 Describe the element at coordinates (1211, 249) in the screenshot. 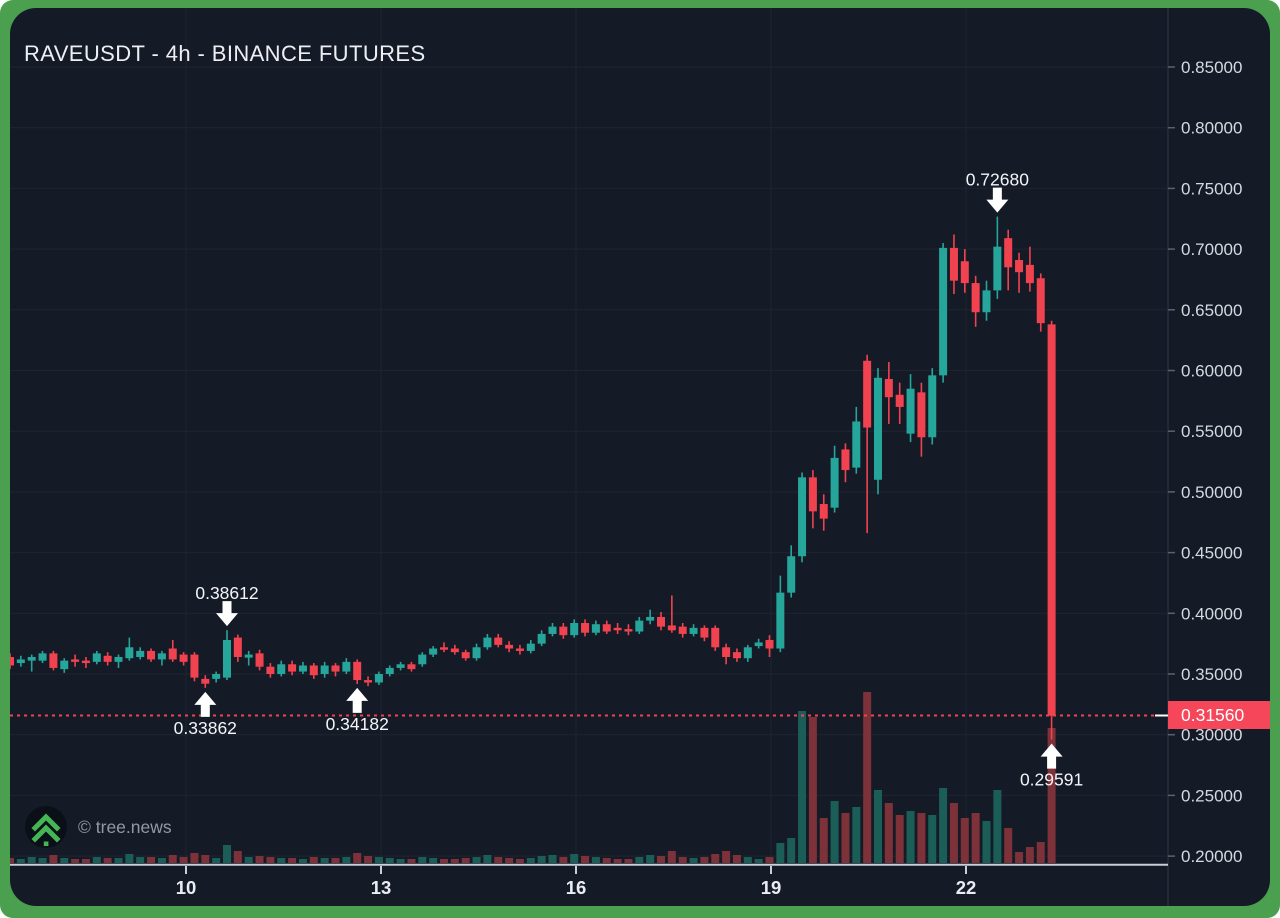

I see `price-tick-label: 0.70000` at that location.